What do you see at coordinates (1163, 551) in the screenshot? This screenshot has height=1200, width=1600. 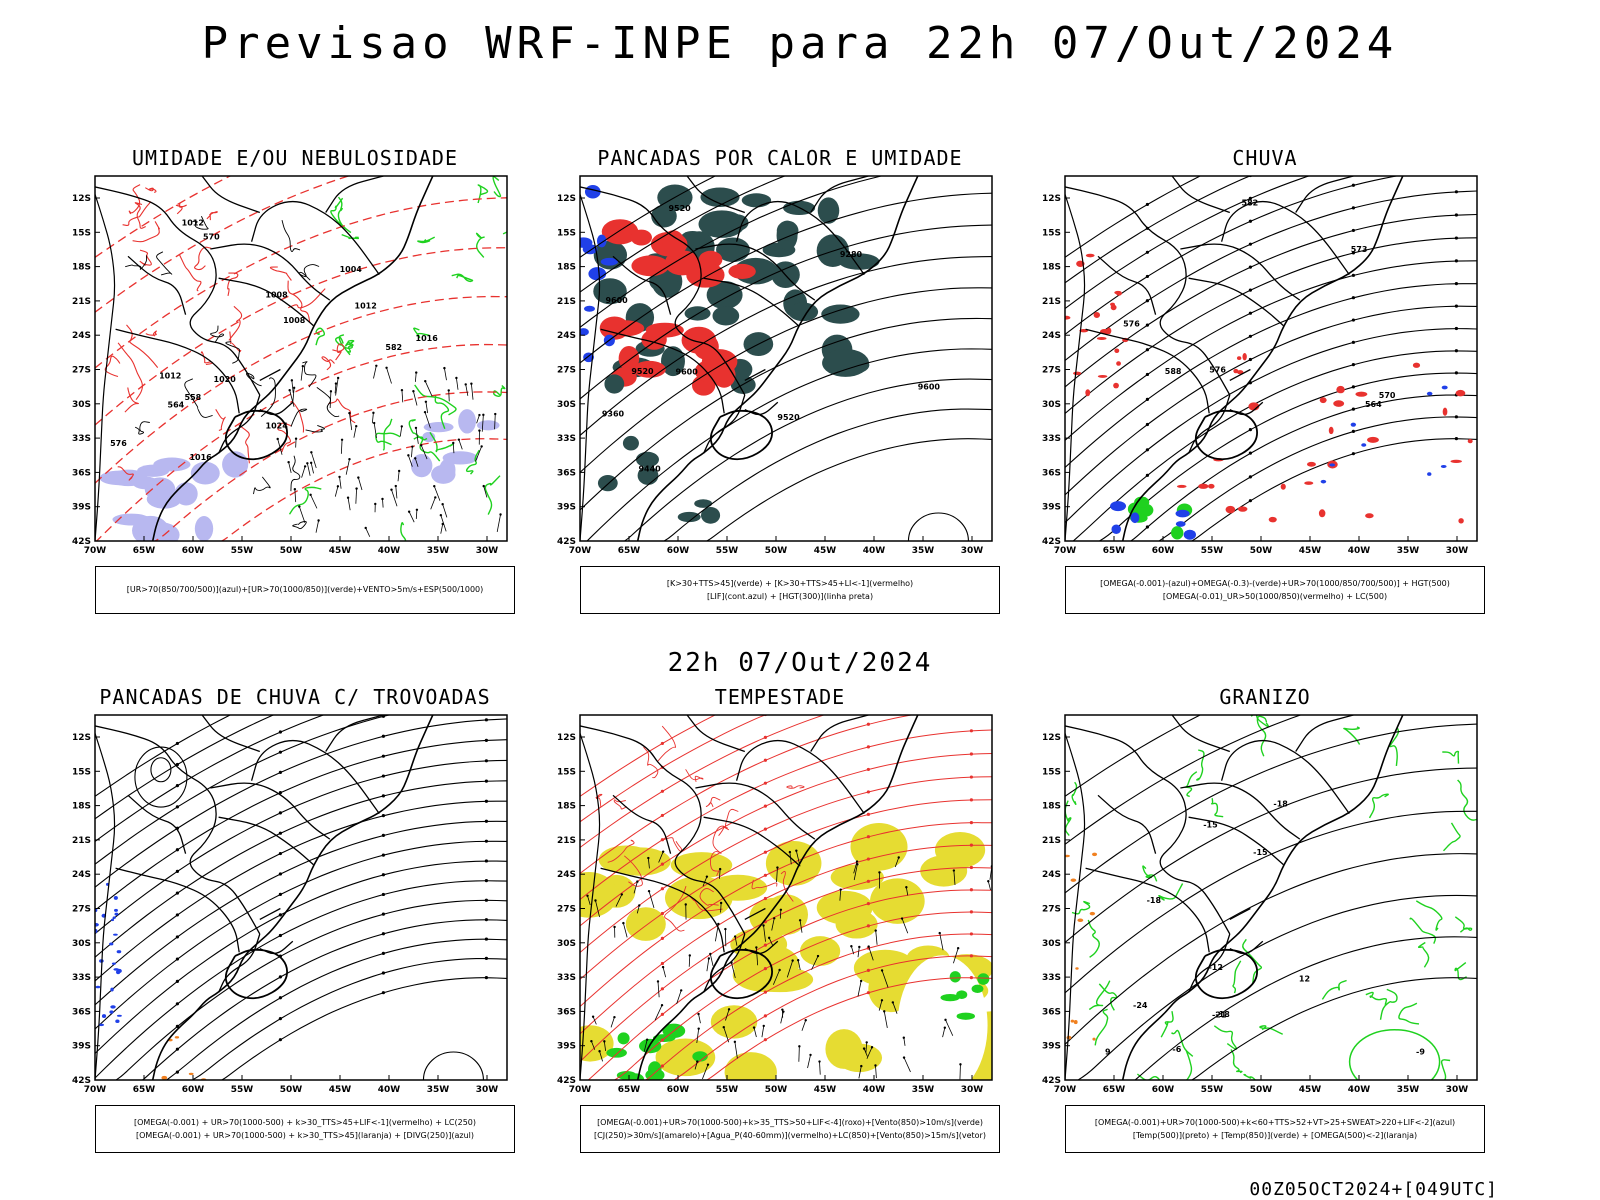 I see `lon-tick-label: 60W` at bounding box center [1163, 551].